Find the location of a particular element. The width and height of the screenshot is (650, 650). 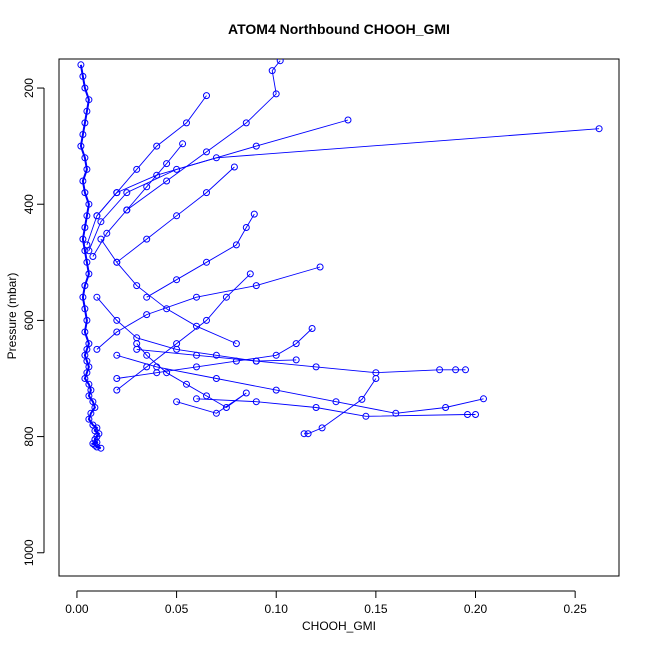

y-tick-label: 400 is located at coordinates (29, 204).